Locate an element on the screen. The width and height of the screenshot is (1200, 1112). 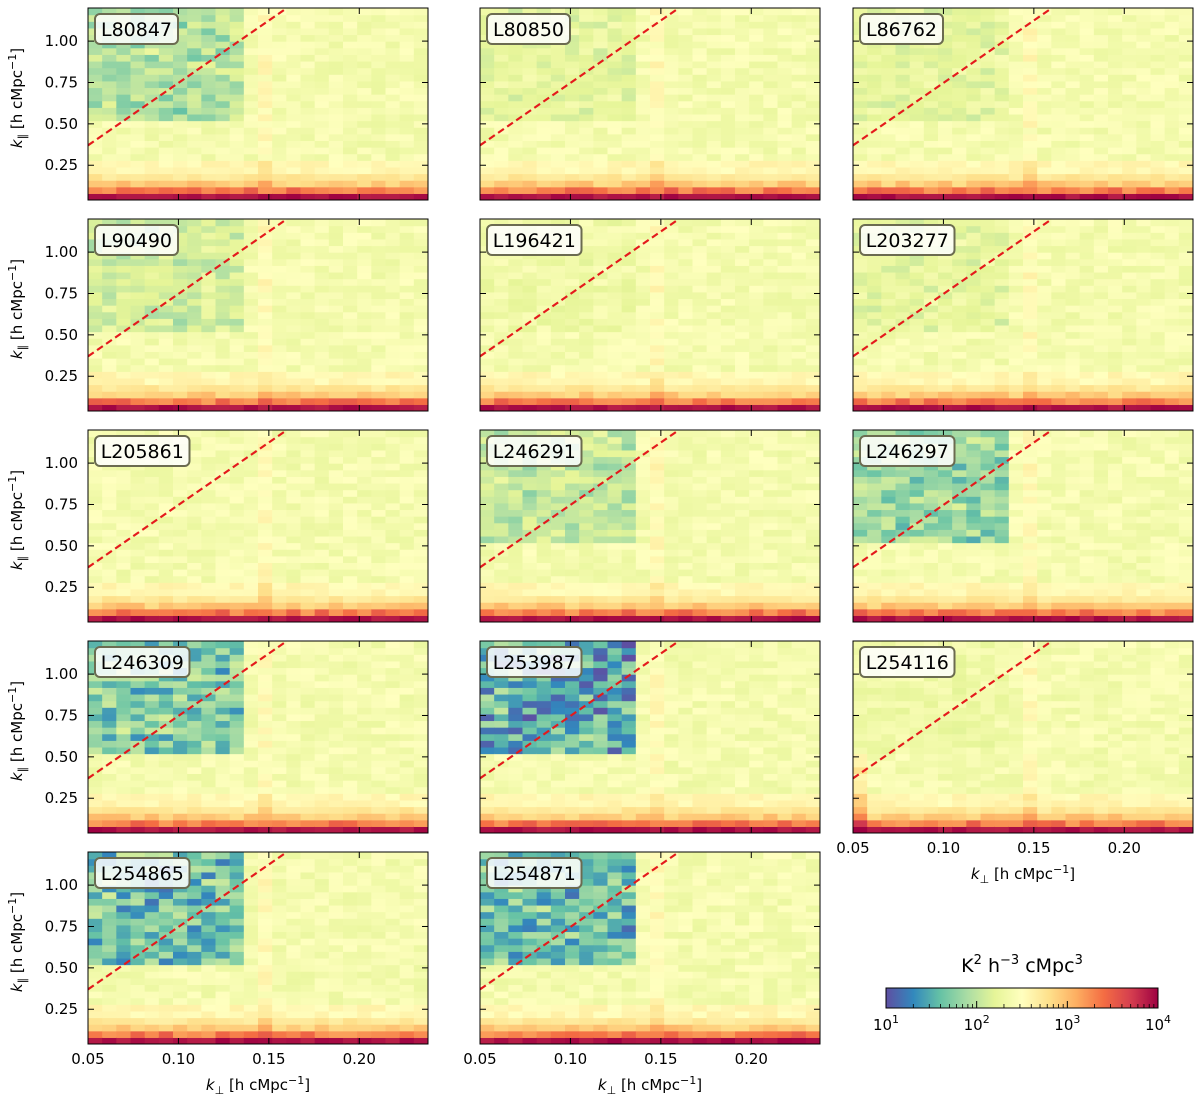
panel-frame is located at coordinates (1023, 315).